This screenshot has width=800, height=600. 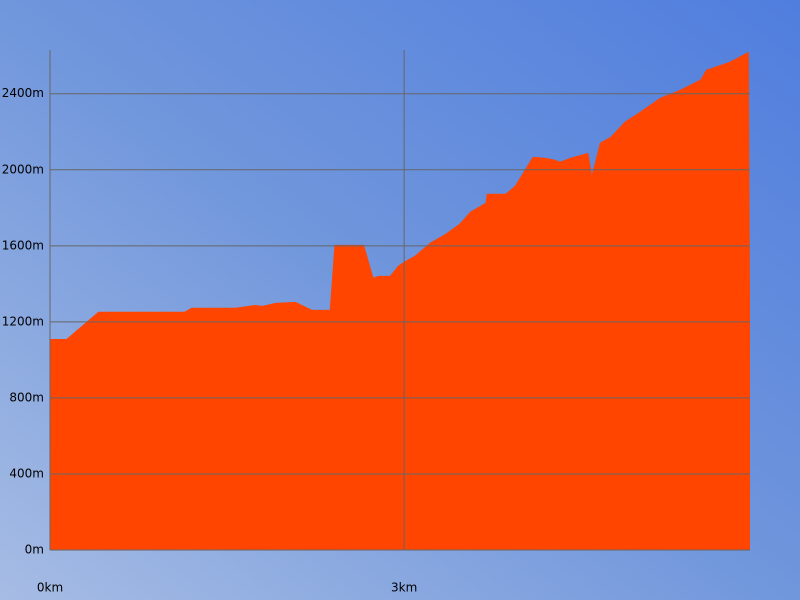 I want to click on y-tick-label: 2000m, so click(x=23, y=169).